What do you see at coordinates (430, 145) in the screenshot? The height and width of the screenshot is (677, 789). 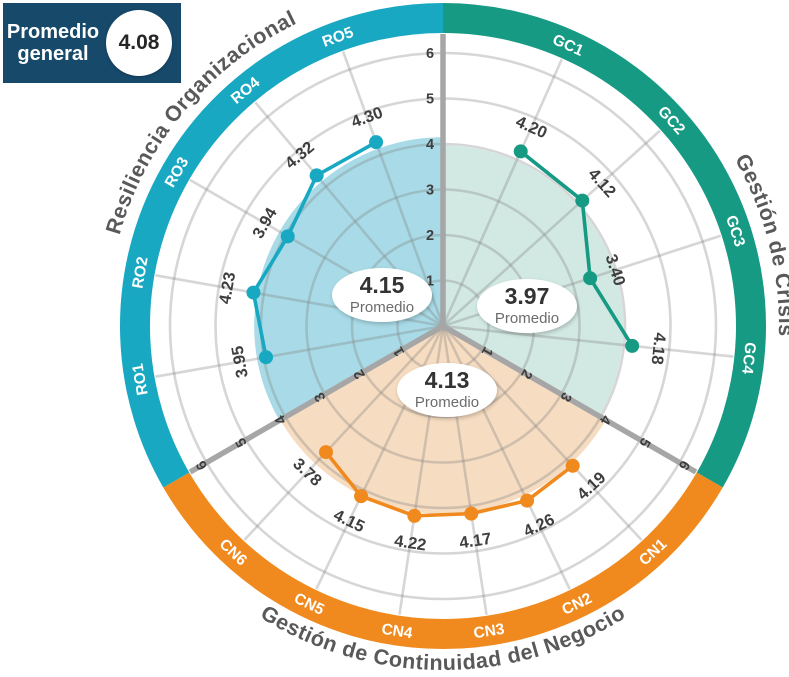 I see `axis-tick-top-4: 4` at bounding box center [430, 145].